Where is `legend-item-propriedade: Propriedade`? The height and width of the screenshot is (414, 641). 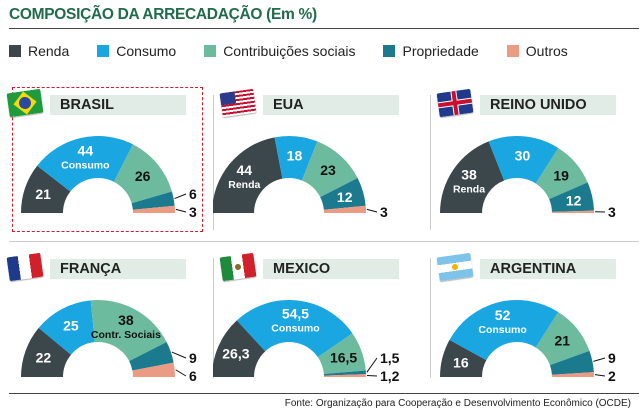
legend-item-propriedade: Propriedade is located at coordinates (431, 51).